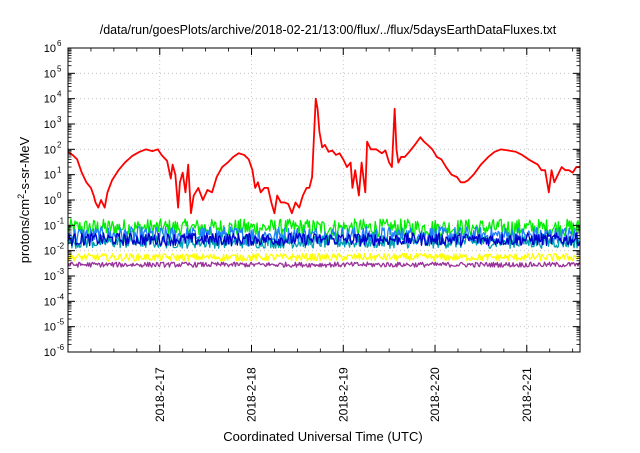 This screenshot has height=453, width=640. Describe the element at coordinates (59, 94) in the screenshot. I see `y-tick-exponent: 4` at that location.